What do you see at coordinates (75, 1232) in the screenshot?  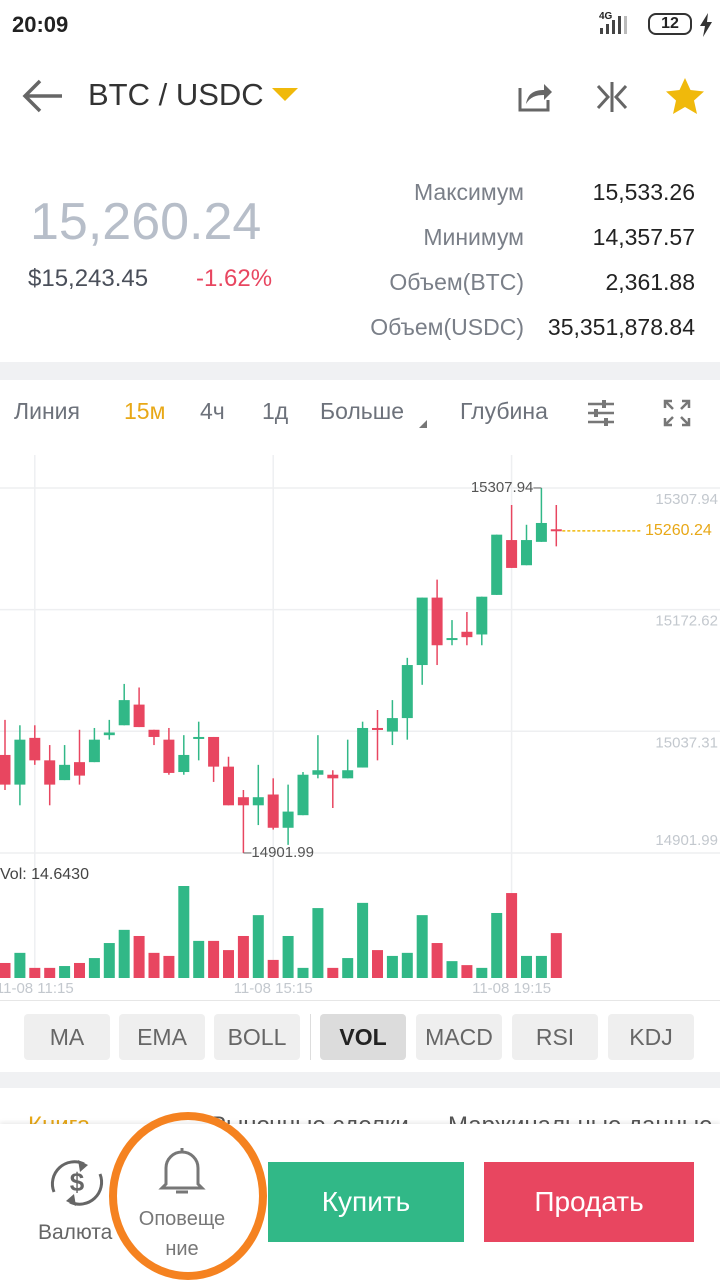 I see `currency-label: Валюта` at bounding box center [75, 1232].